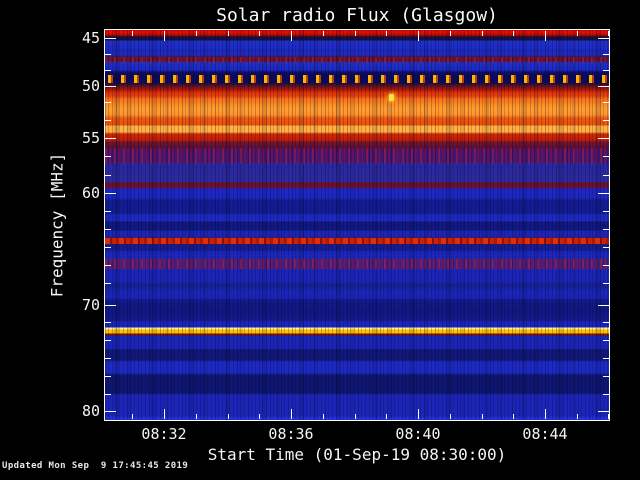 This screenshot has width=640, height=480. Describe the element at coordinates (95, 466) in the screenshot. I see `updated-timestamp: Updated Mon Sep 9 17:45:45 2019` at that location.